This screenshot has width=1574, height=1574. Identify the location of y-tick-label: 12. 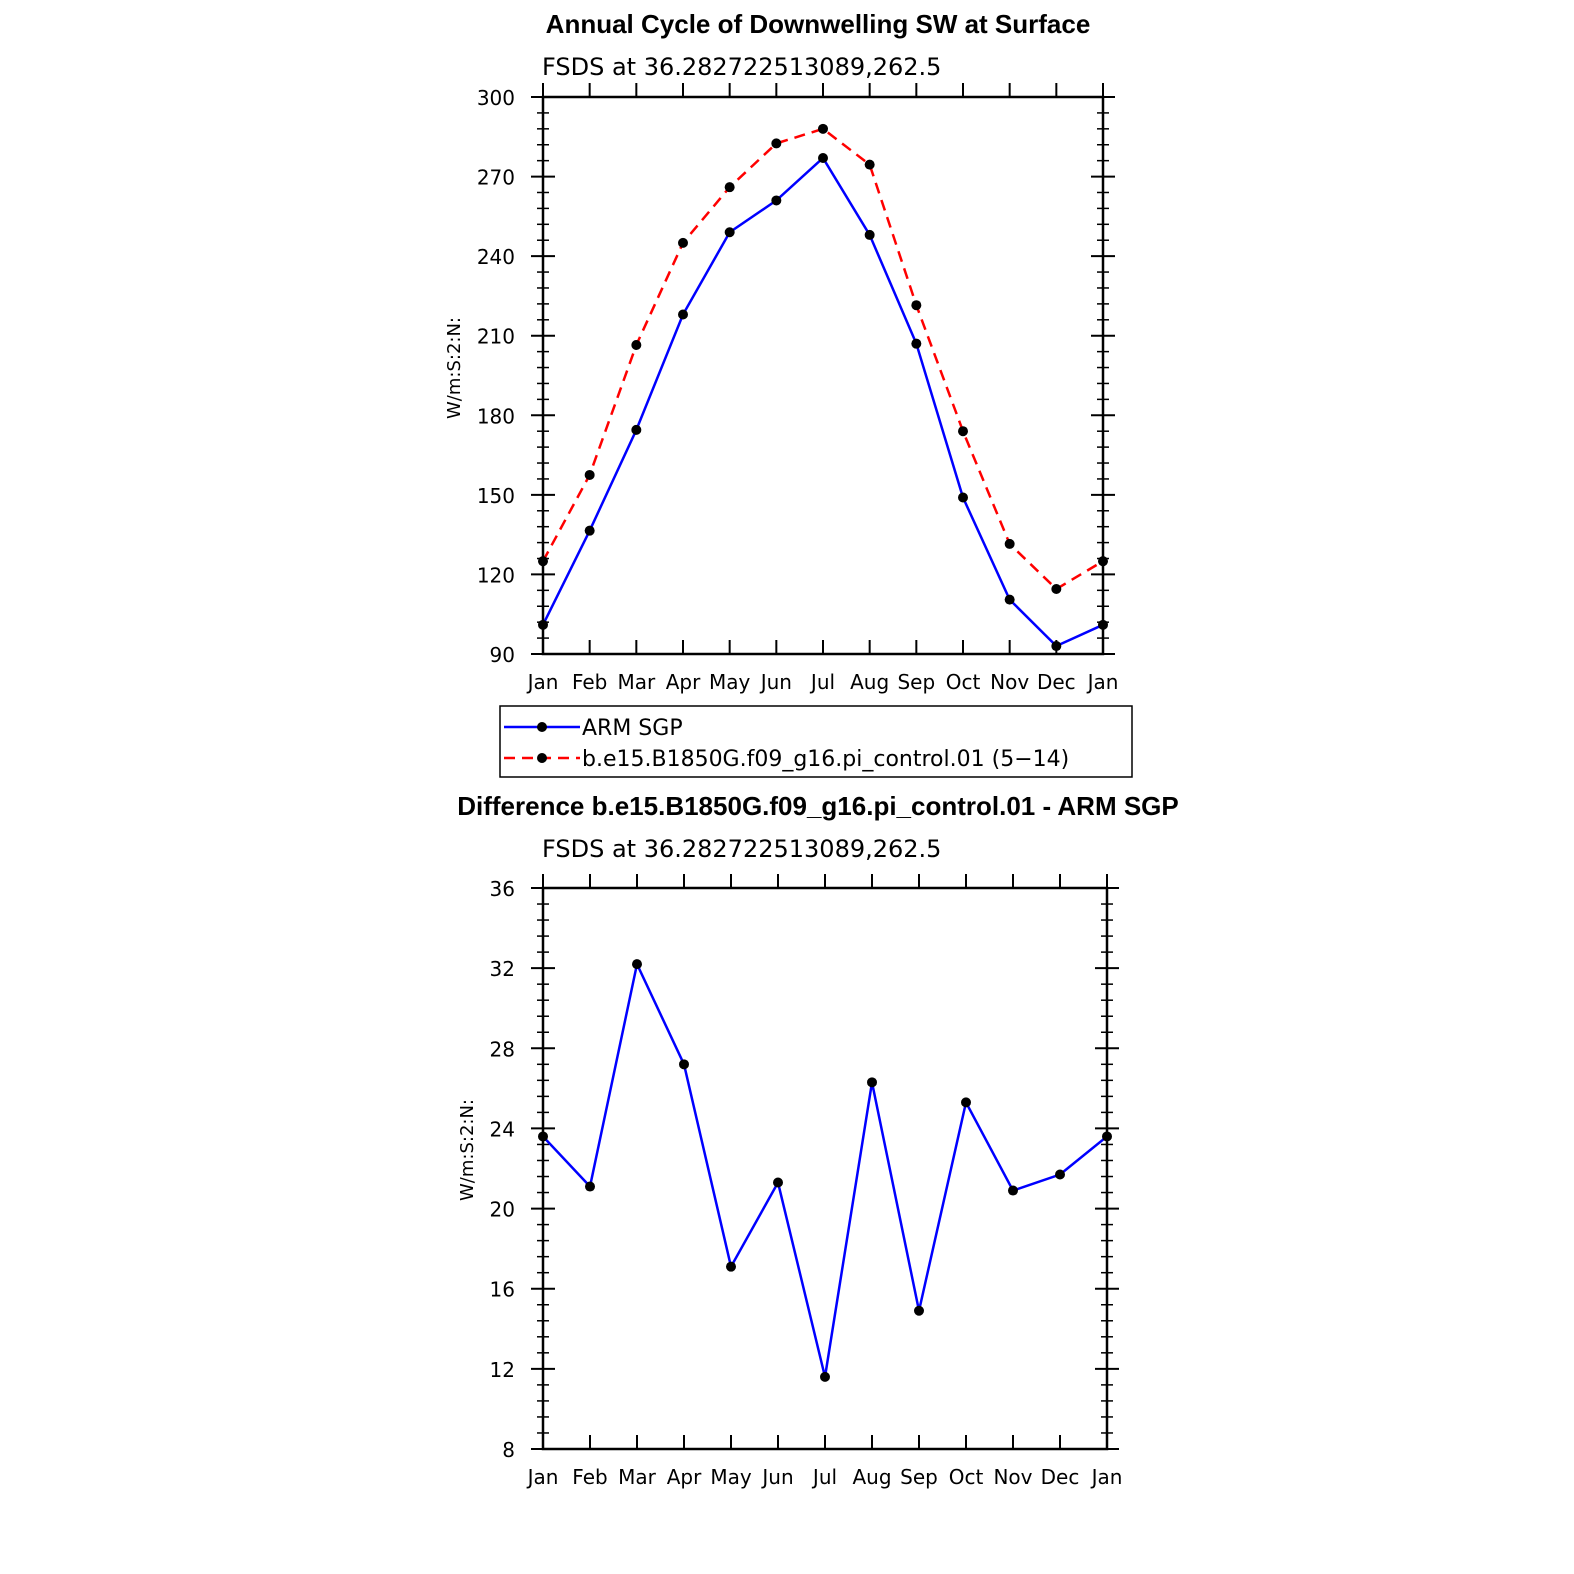
(502, 1370).